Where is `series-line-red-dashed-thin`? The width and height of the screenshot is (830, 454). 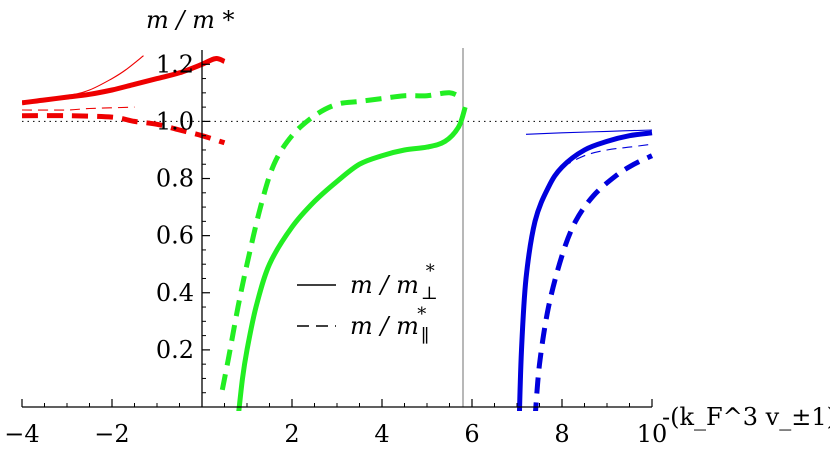 series-line-red-dashed-thin is located at coordinates (78, 108).